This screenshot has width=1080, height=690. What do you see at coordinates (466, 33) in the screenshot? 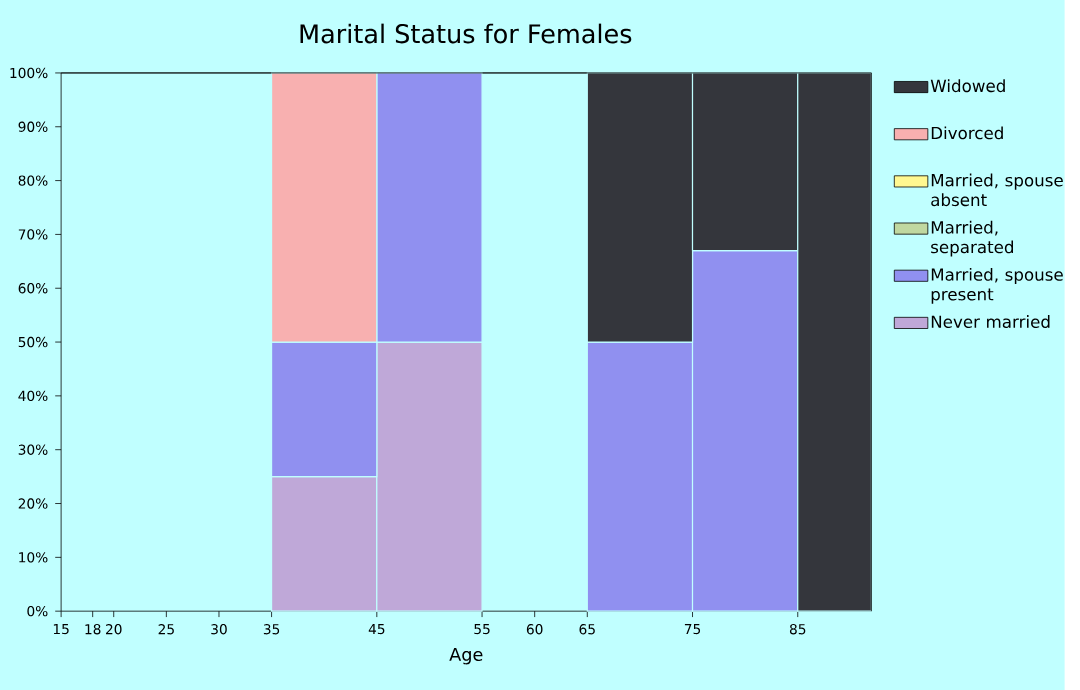
I see `chart-title: Marital Status for Females` at bounding box center [466, 33].